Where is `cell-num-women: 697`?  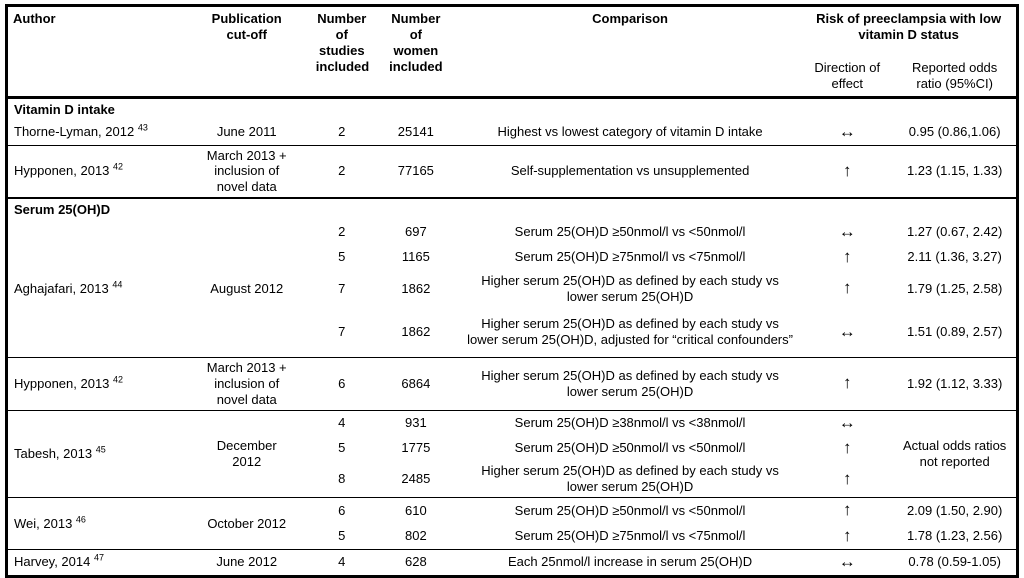
cell-num-women: 697 is located at coordinates (416, 232).